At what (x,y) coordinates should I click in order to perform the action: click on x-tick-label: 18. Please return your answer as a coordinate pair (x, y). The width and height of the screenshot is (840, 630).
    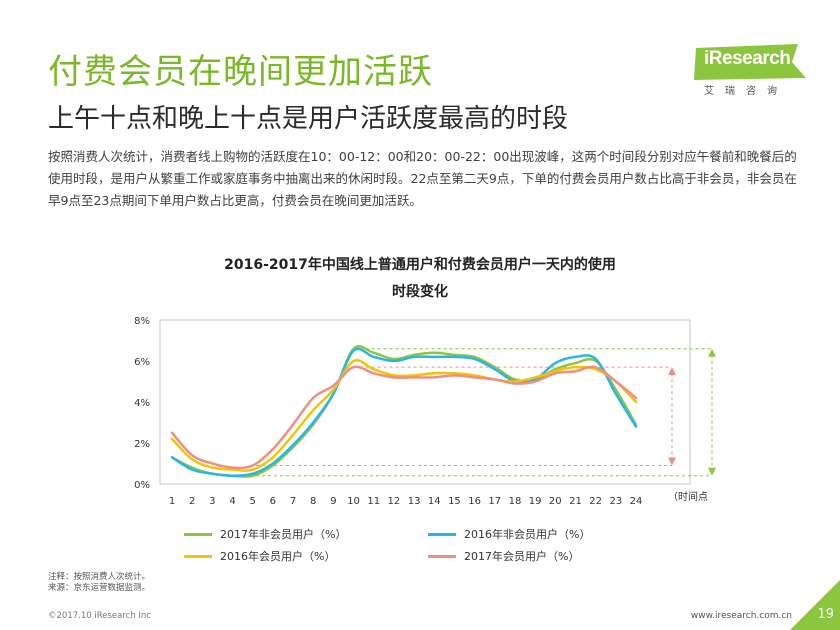
    Looking at the image, I should click on (515, 501).